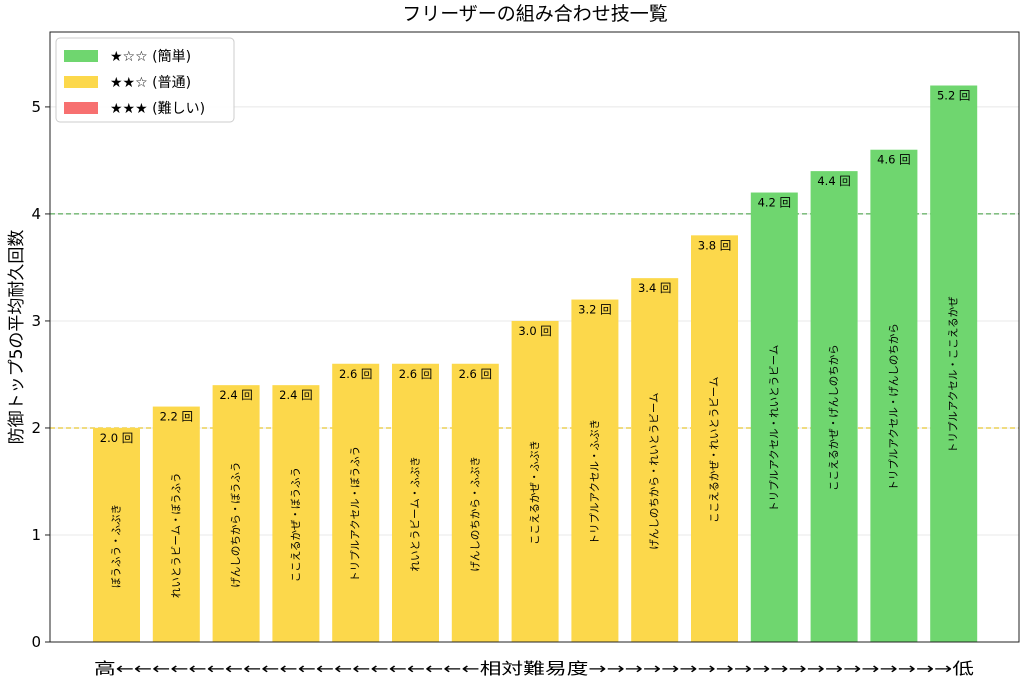  Describe the element at coordinates (893, 160) in the screenshot. I see `bar-value-label: 4.6 回` at that location.